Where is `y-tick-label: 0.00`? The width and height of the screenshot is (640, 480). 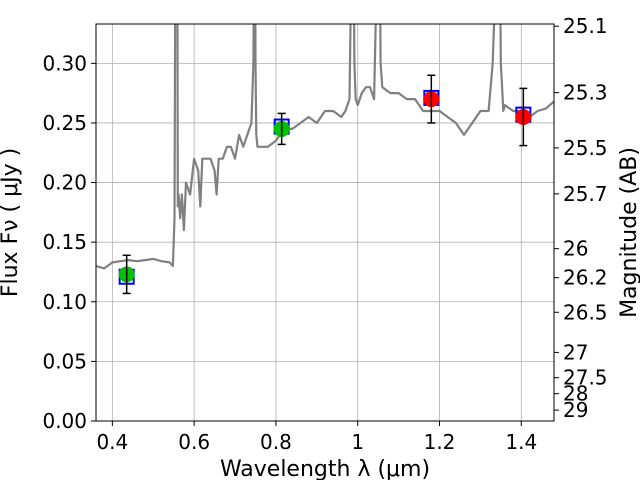 y-tick-label: 0.00 is located at coordinates (64, 421).